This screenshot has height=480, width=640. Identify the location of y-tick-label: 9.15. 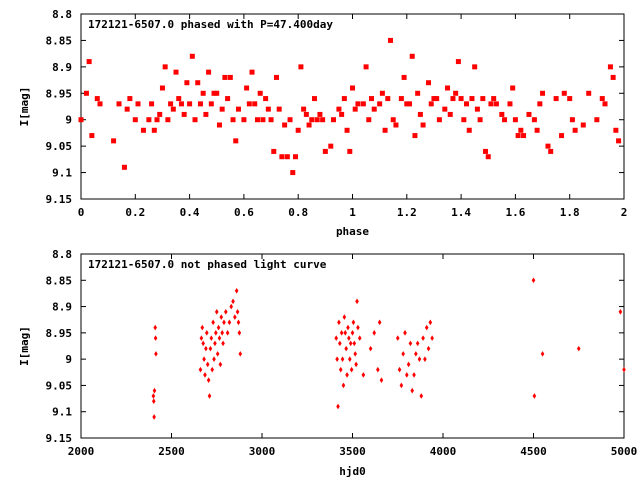
(59, 438).